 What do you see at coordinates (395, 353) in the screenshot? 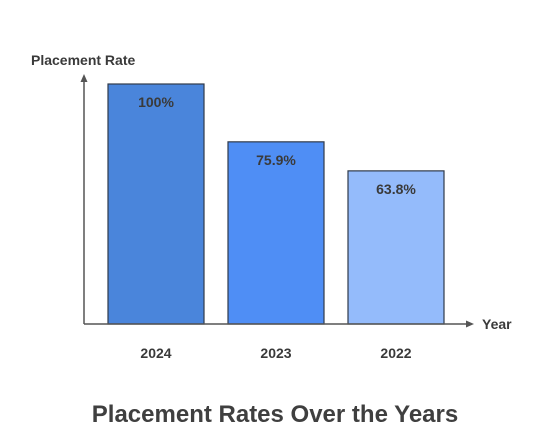
I see `x-tick-2022: 2022` at bounding box center [395, 353].